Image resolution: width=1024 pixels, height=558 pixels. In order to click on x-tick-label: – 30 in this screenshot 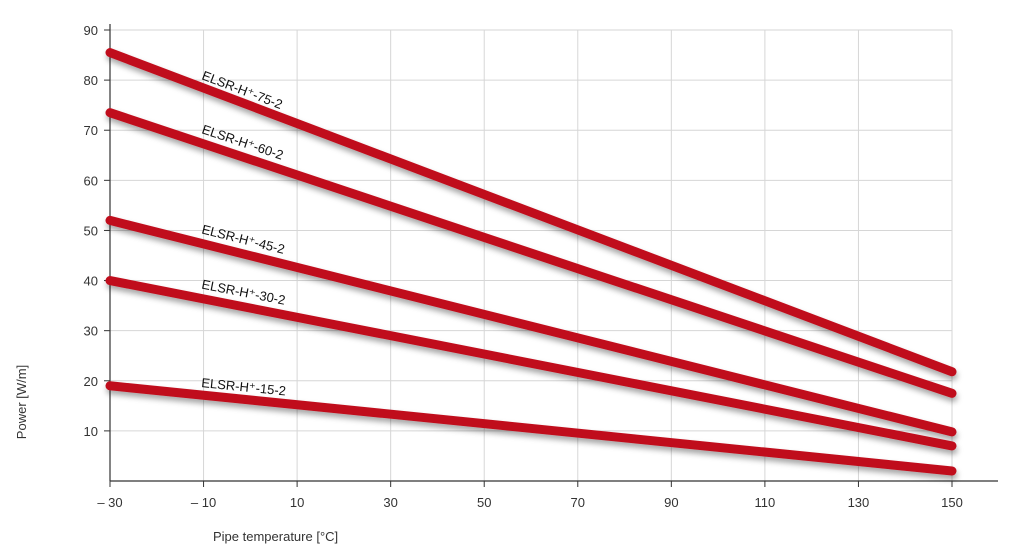, I will do `click(109, 502)`.